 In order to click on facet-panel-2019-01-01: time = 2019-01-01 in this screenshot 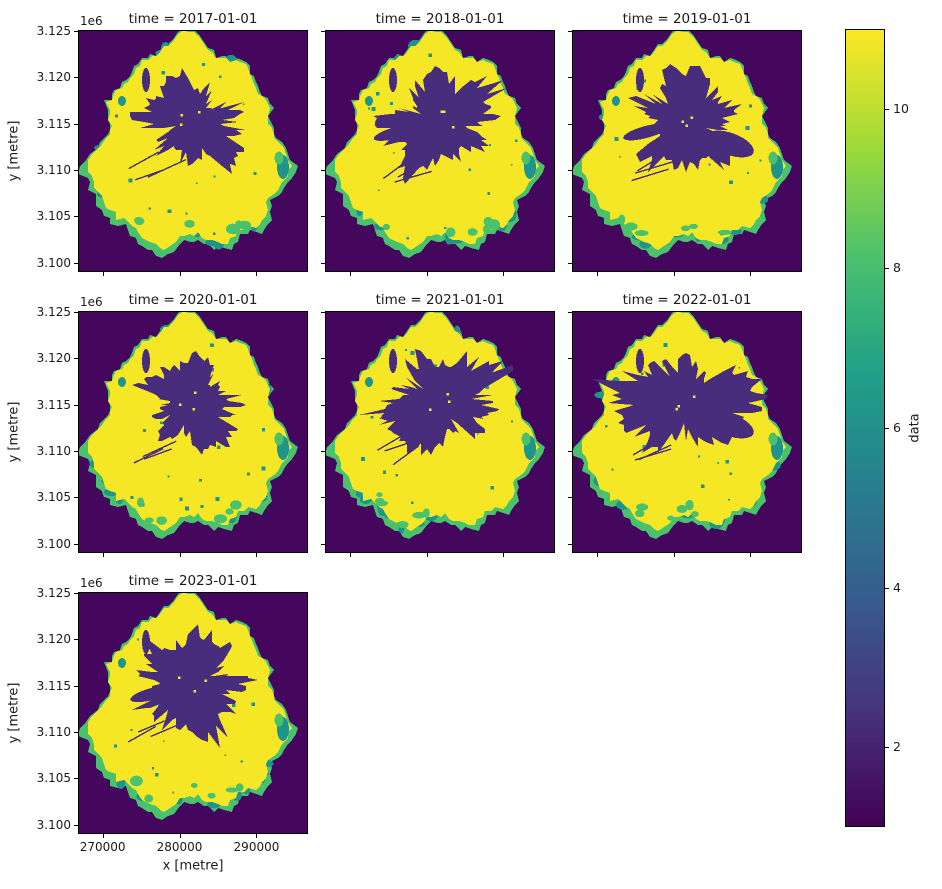, I will do `click(687, 141)`.